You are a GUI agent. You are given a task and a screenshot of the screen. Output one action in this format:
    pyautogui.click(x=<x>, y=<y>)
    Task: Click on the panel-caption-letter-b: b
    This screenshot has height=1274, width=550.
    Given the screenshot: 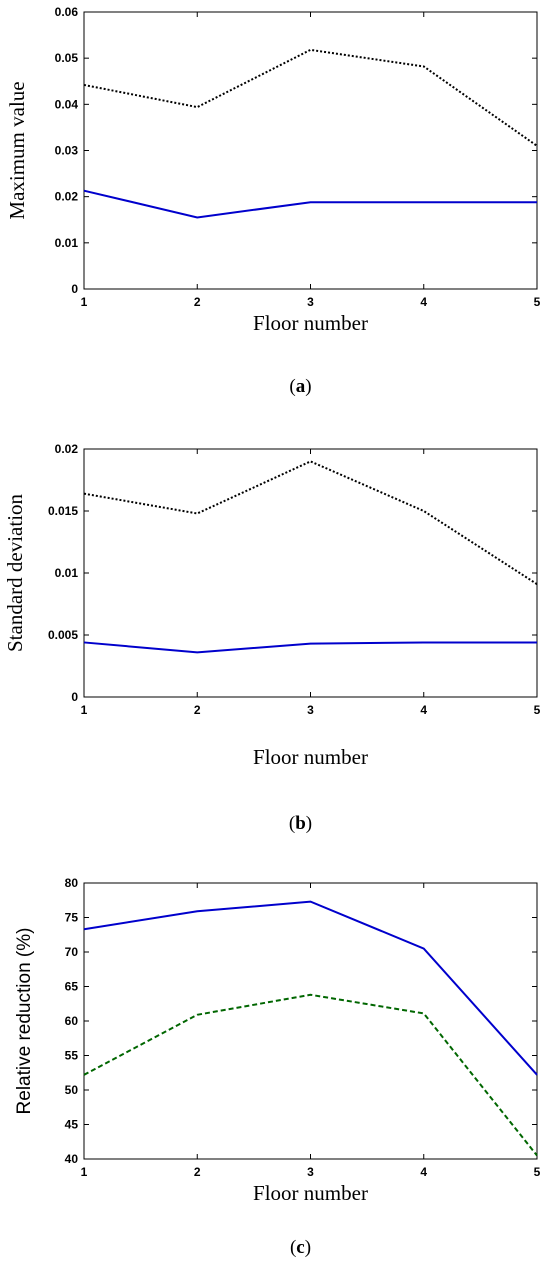 What is the action you would take?
    pyautogui.click(x=300, y=823)
    